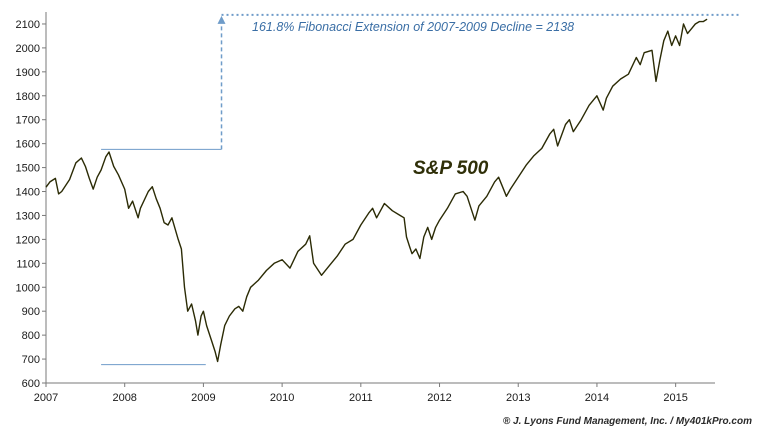  What do you see at coordinates (28, 25) in the screenshot?
I see `y-tick-label: 2100` at bounding box center [28, 25].